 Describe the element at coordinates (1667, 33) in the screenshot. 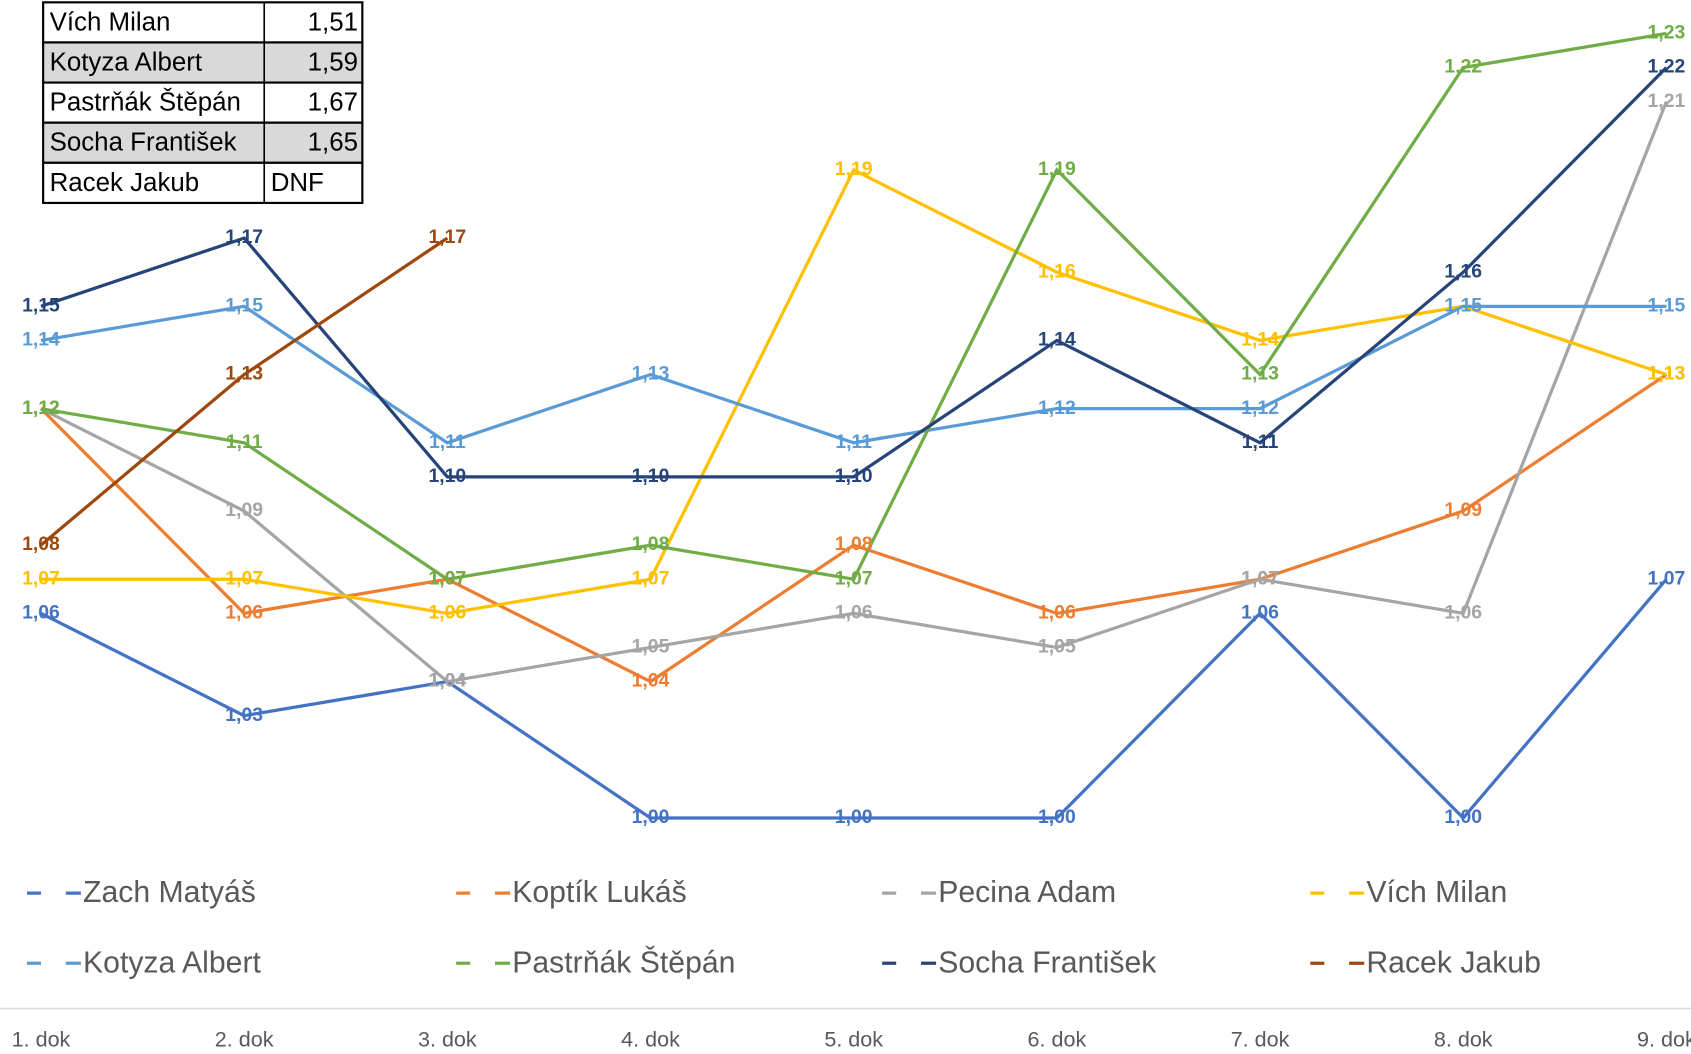

I see `data-label: 1,23` at that location.